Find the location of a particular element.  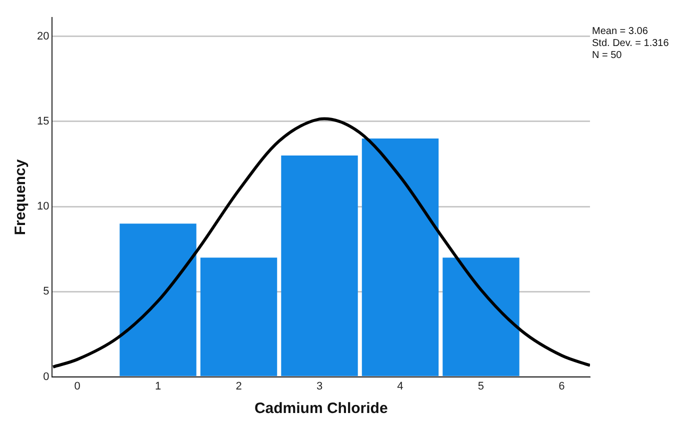

text: Std. Dev. = 1.316 is located at coordinates (630, 44).